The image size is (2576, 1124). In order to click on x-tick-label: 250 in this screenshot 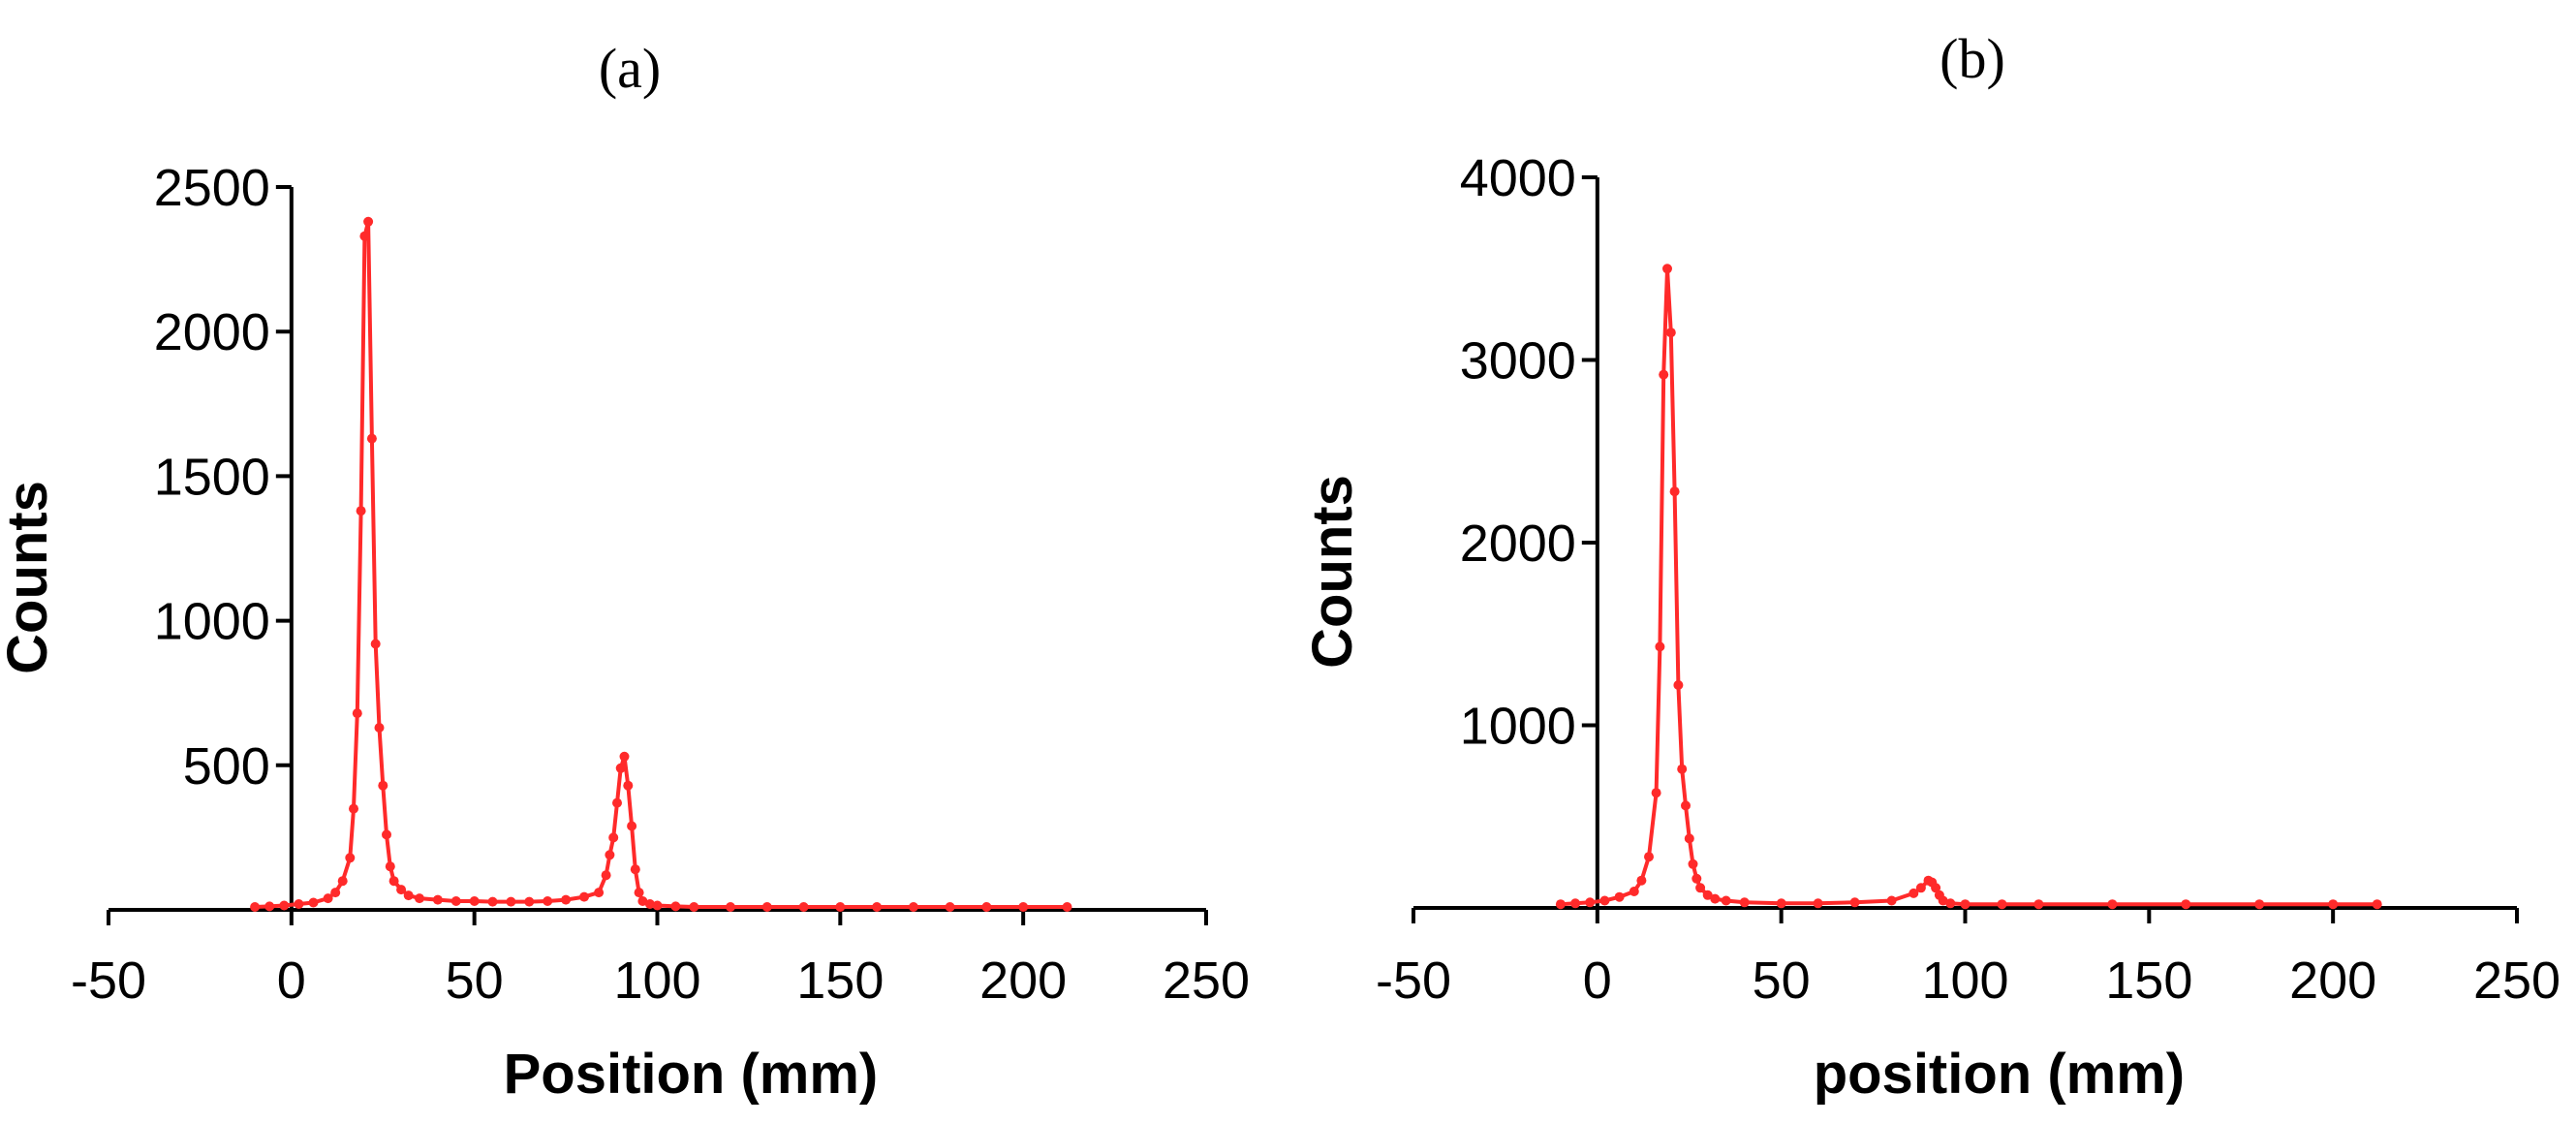, I will do `click(2516, 981)`.